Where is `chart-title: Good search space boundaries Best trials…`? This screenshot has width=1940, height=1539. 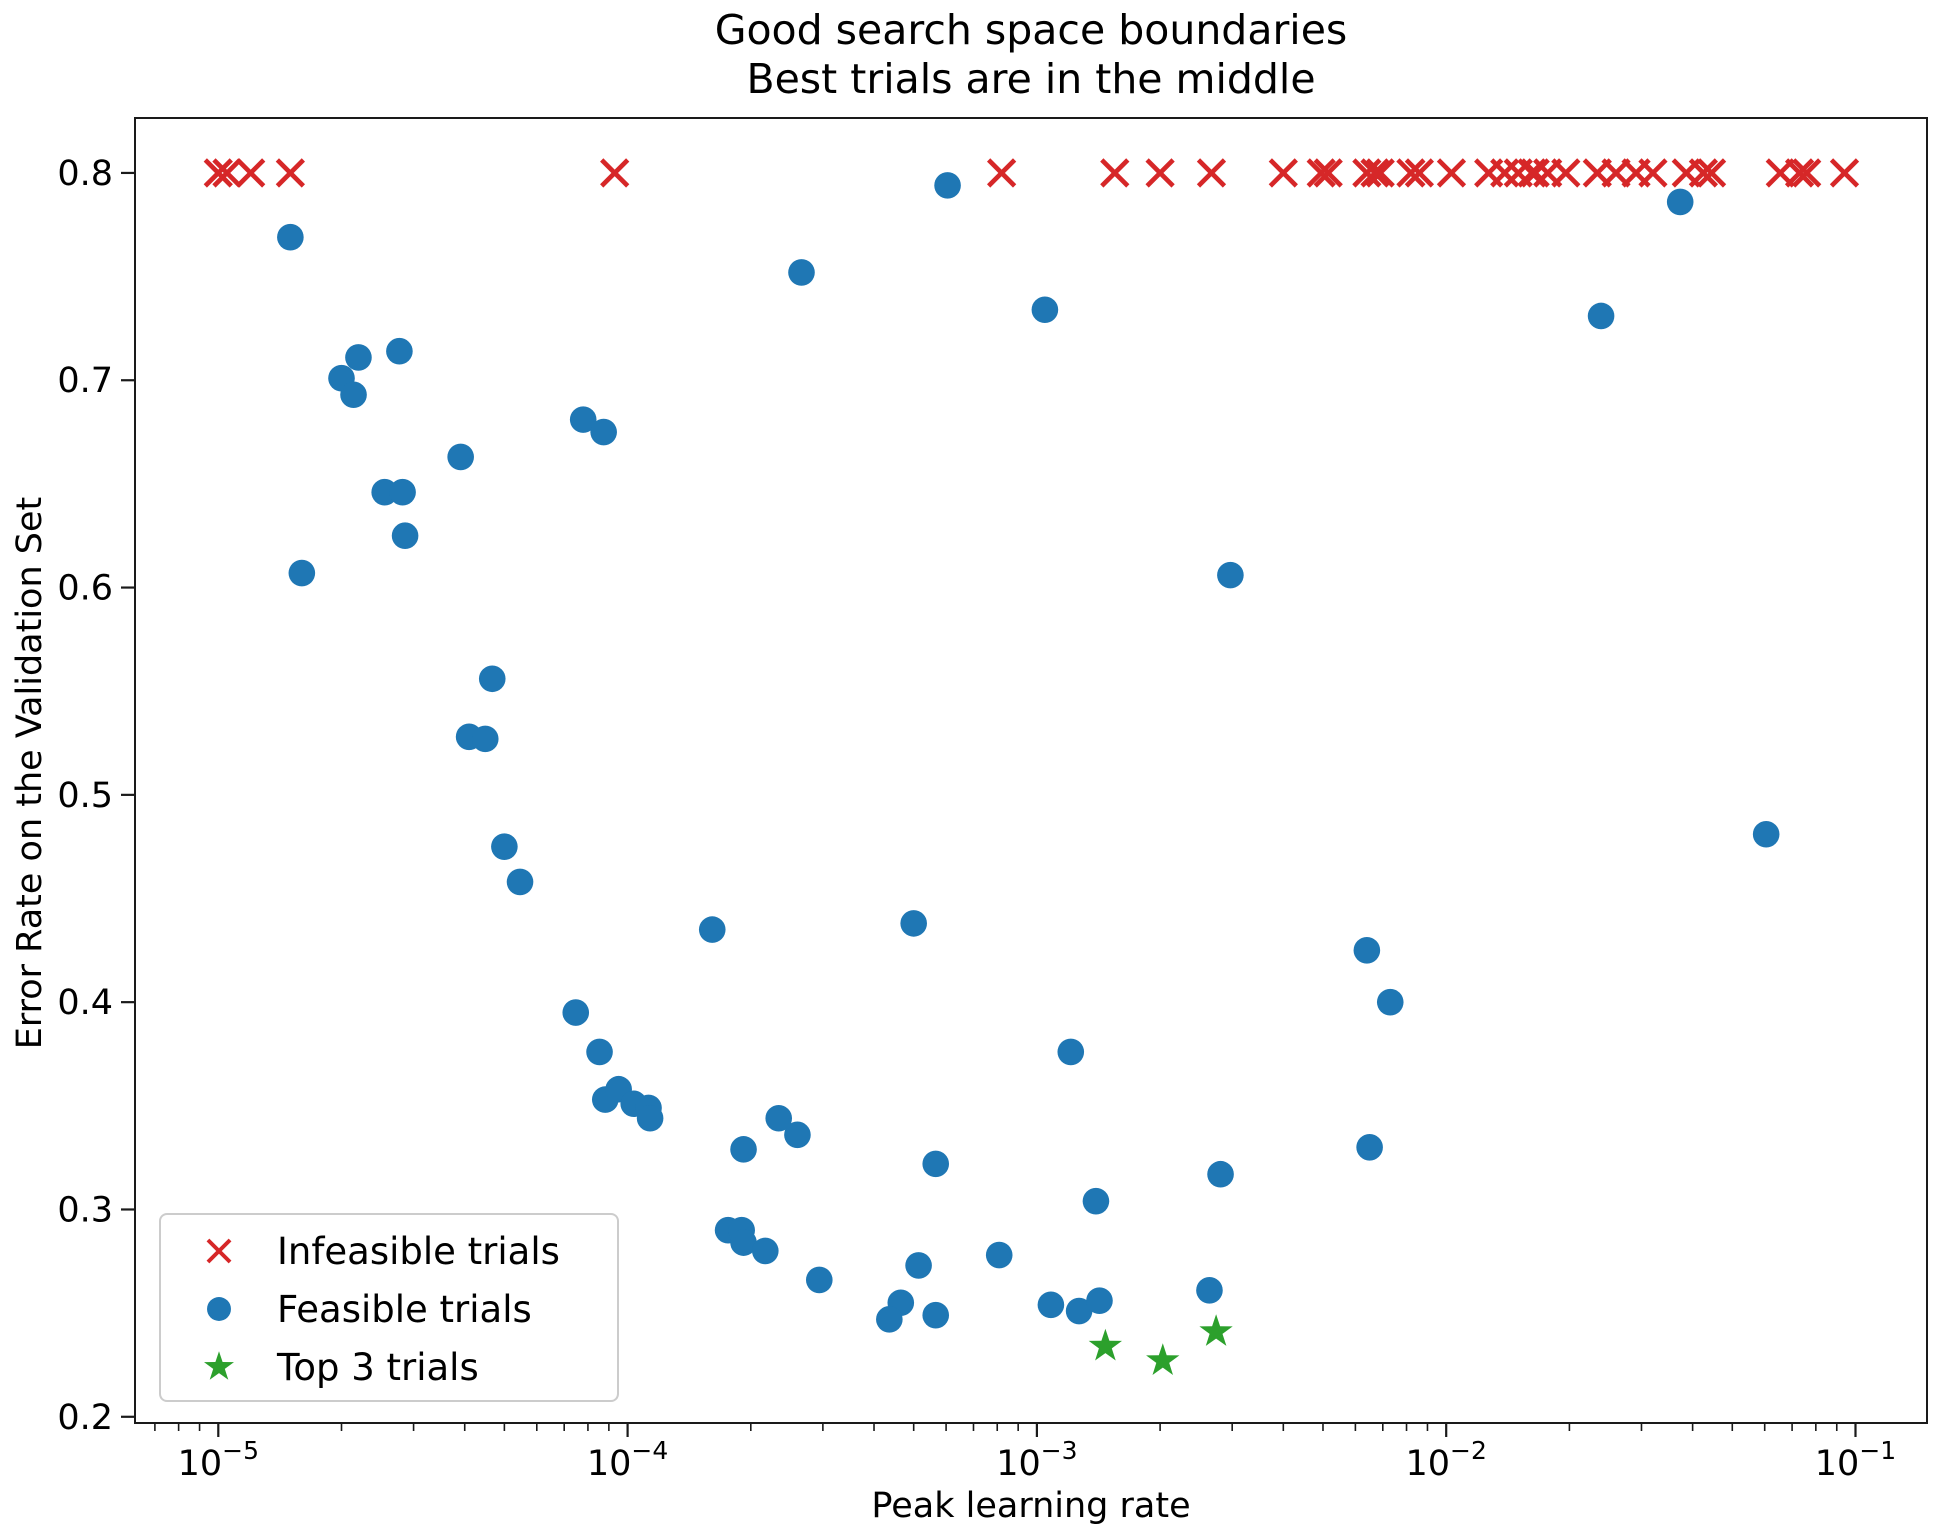 chart-title: Good search space boundaries Best trials… is located at coordinates (1031, 55).